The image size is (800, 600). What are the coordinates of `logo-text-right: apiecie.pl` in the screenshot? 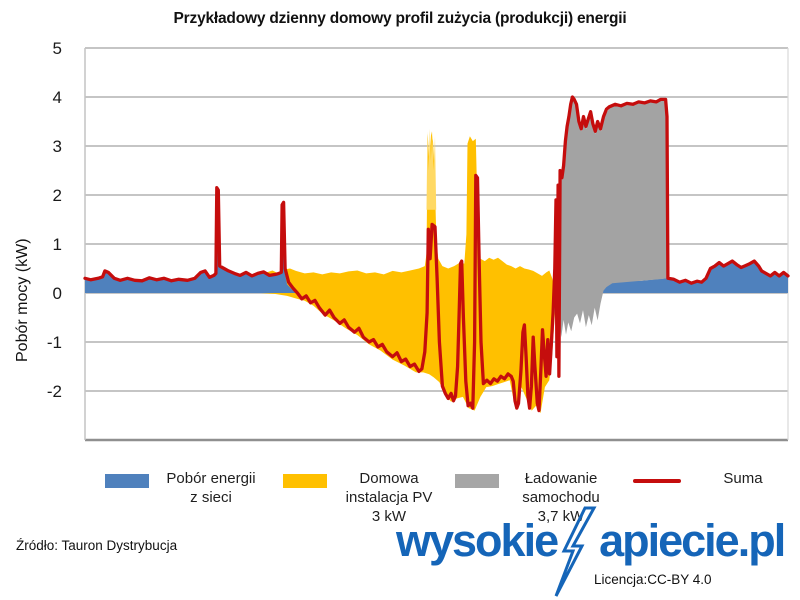 It's located at (692, 540).